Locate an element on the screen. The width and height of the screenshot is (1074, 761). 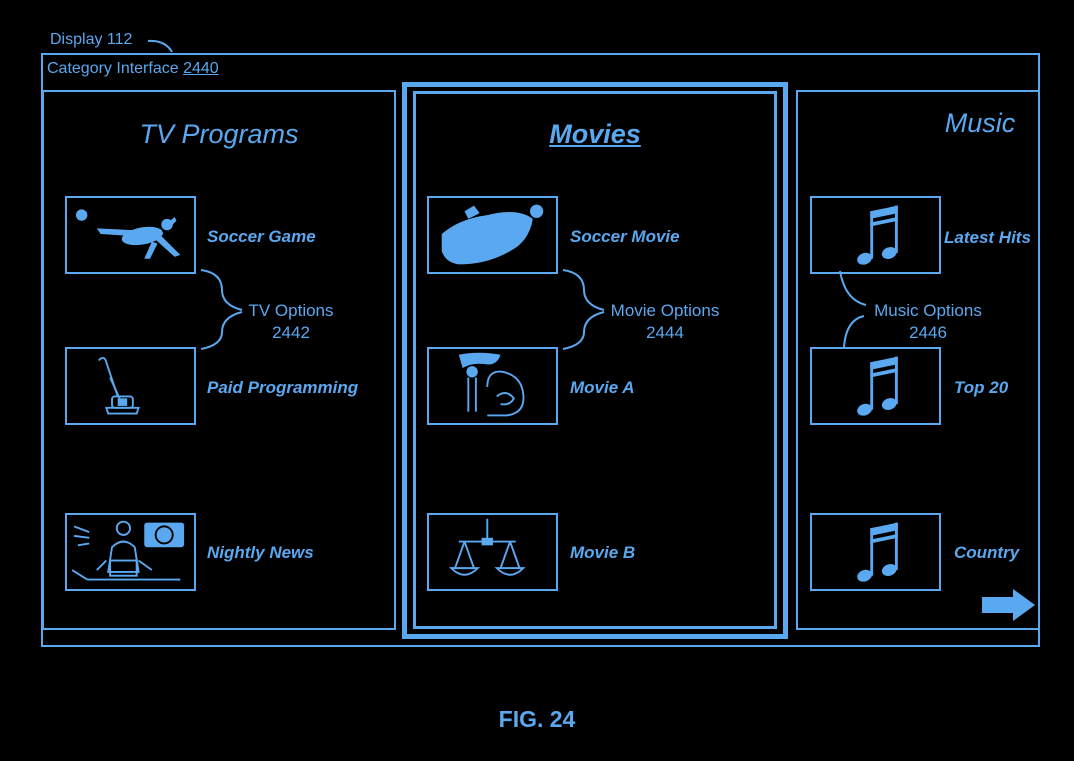
news-anchor-icon is located at coordinates (130, 552).